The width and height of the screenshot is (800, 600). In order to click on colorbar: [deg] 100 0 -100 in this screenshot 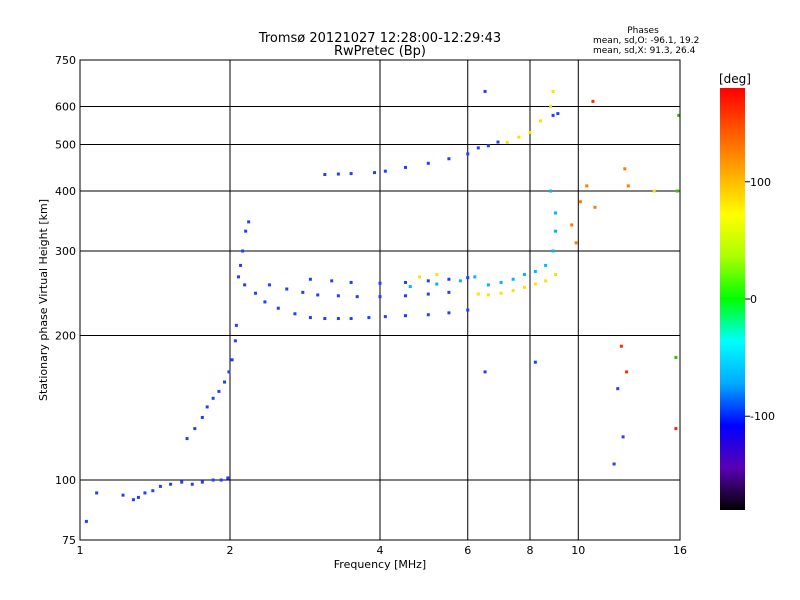, I will do `click(747, 291)`.